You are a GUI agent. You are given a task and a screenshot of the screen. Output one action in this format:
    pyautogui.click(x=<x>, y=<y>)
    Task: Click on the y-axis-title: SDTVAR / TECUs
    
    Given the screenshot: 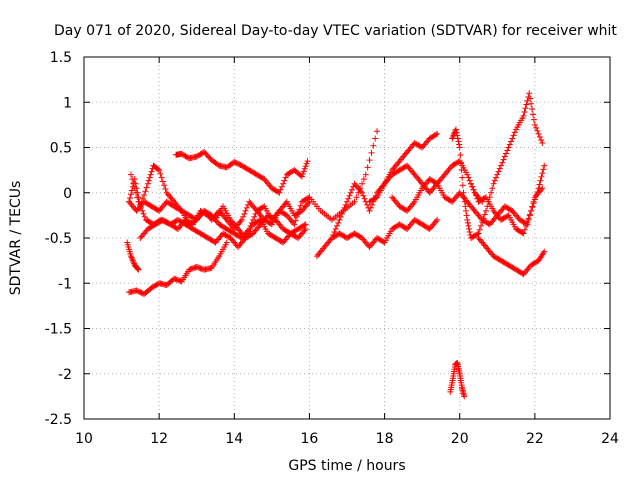 What is the action you would take?
    pyautogui.click(x=16, y=238)
    